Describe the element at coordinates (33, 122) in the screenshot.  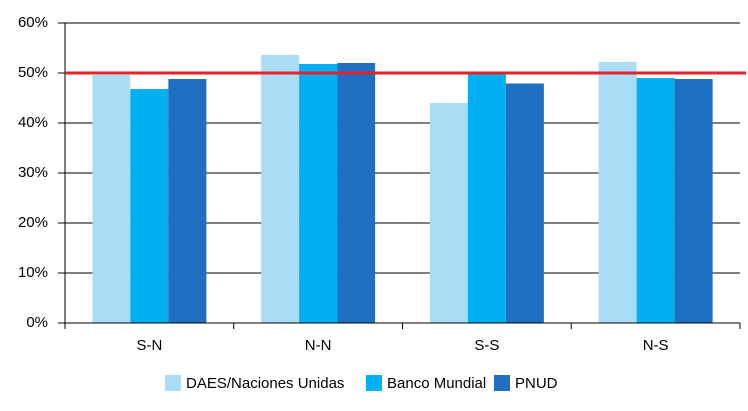
I see `y-tick-label: 40%` at that location.